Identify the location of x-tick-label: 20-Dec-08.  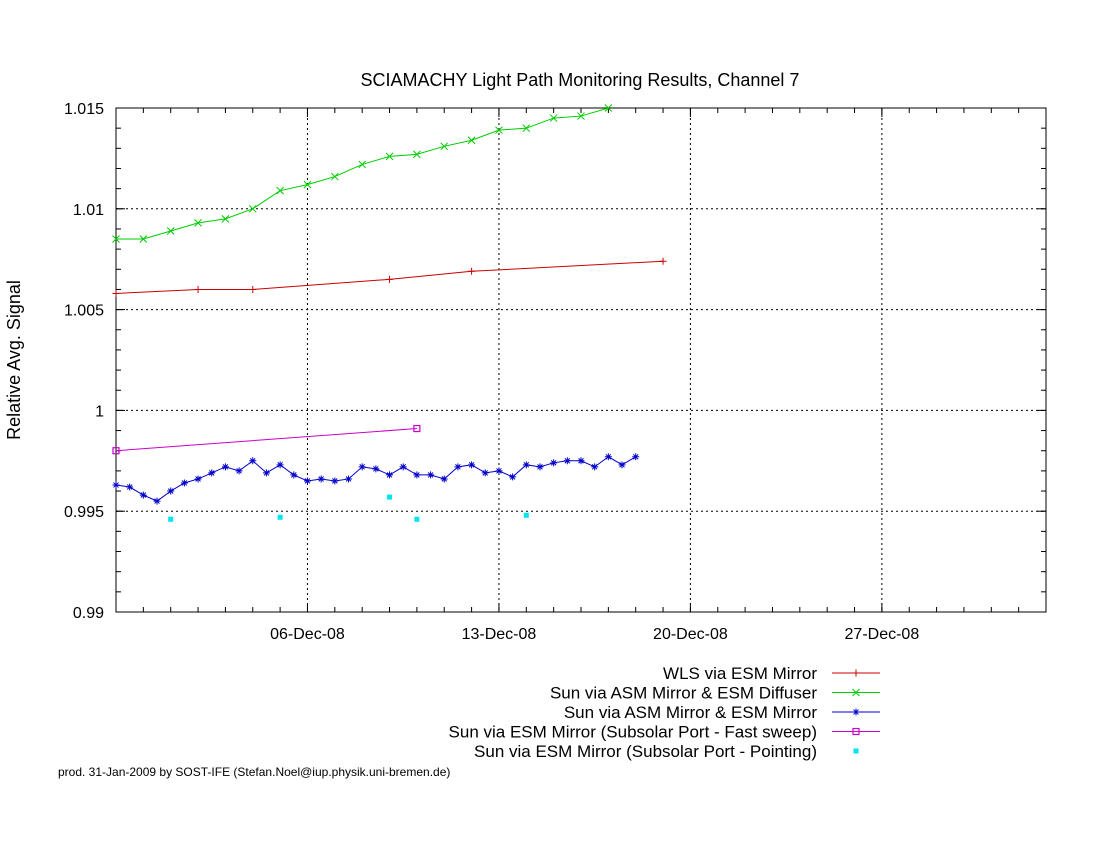
(690, 634).